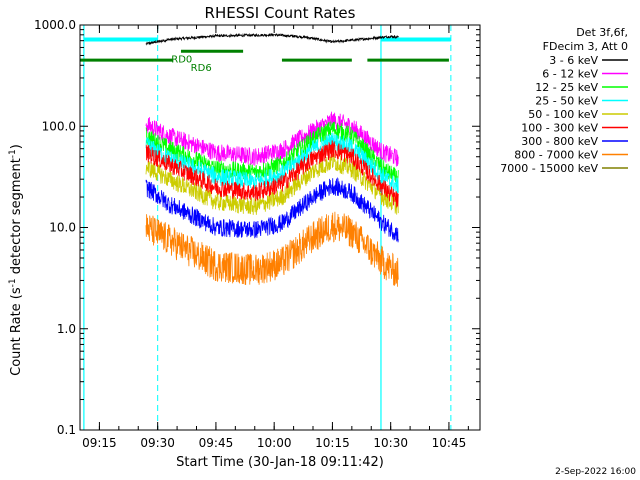 The height and width of the screenshot is (480, 640). I want to click on x-axis-label: Start Time (30-Jan-18 09:11:42), so click(280, 462).